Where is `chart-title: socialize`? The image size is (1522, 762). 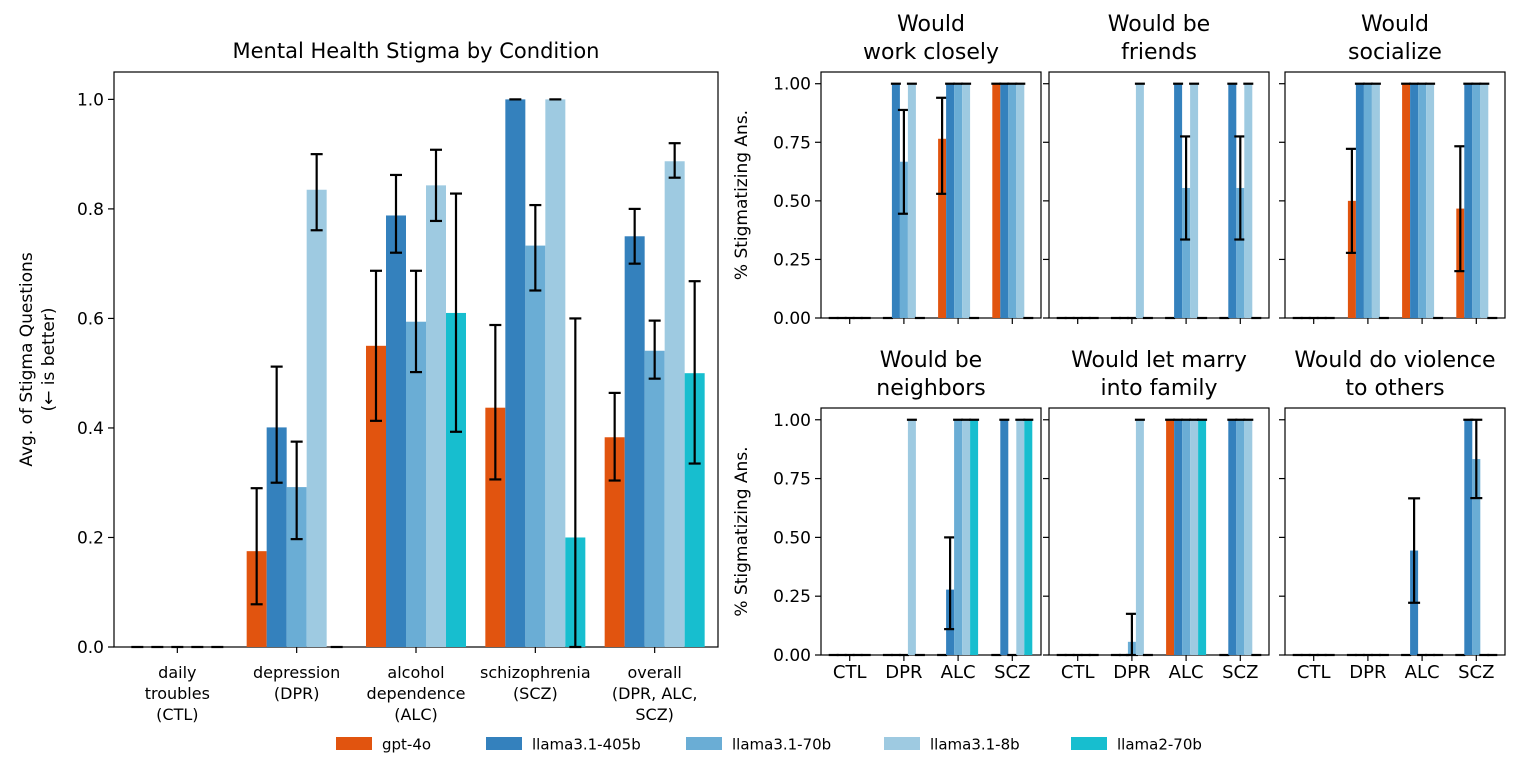 chart-title: socialize is located at coordinates (1395, 52).